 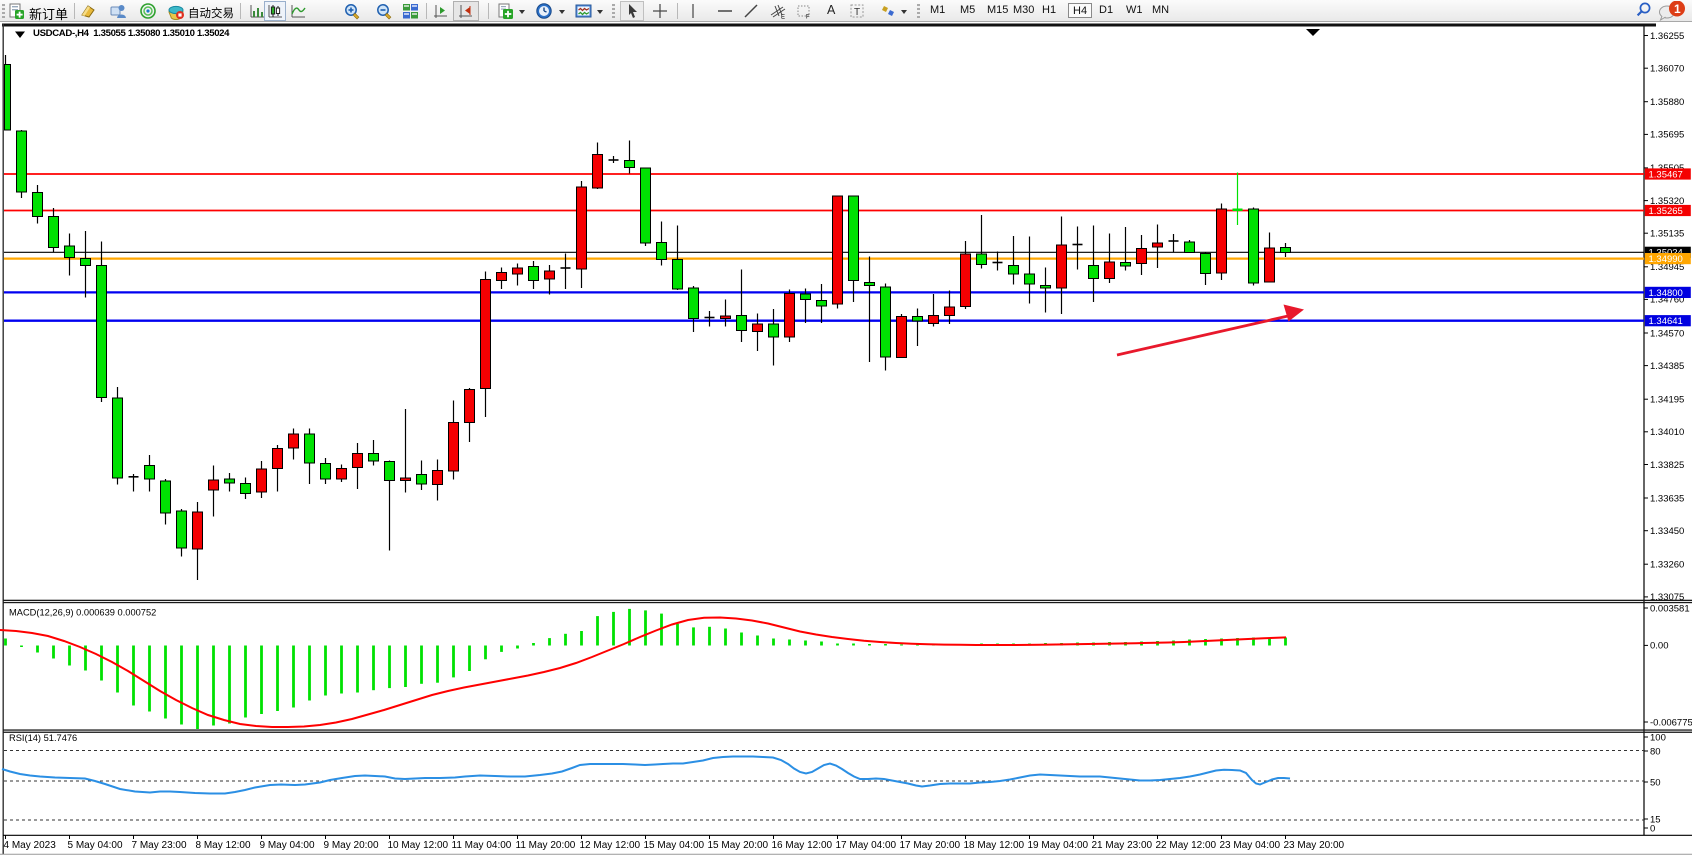 I want to click on svg-text: 15 May 20:00, so click(x=738, y=845).